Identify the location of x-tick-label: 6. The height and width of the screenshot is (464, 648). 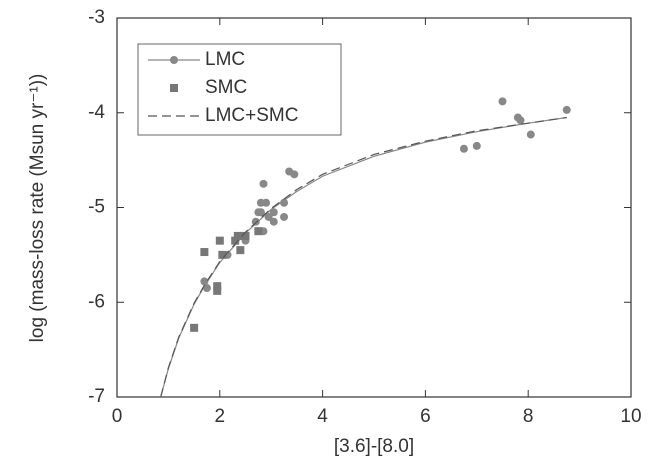
(425, 416).